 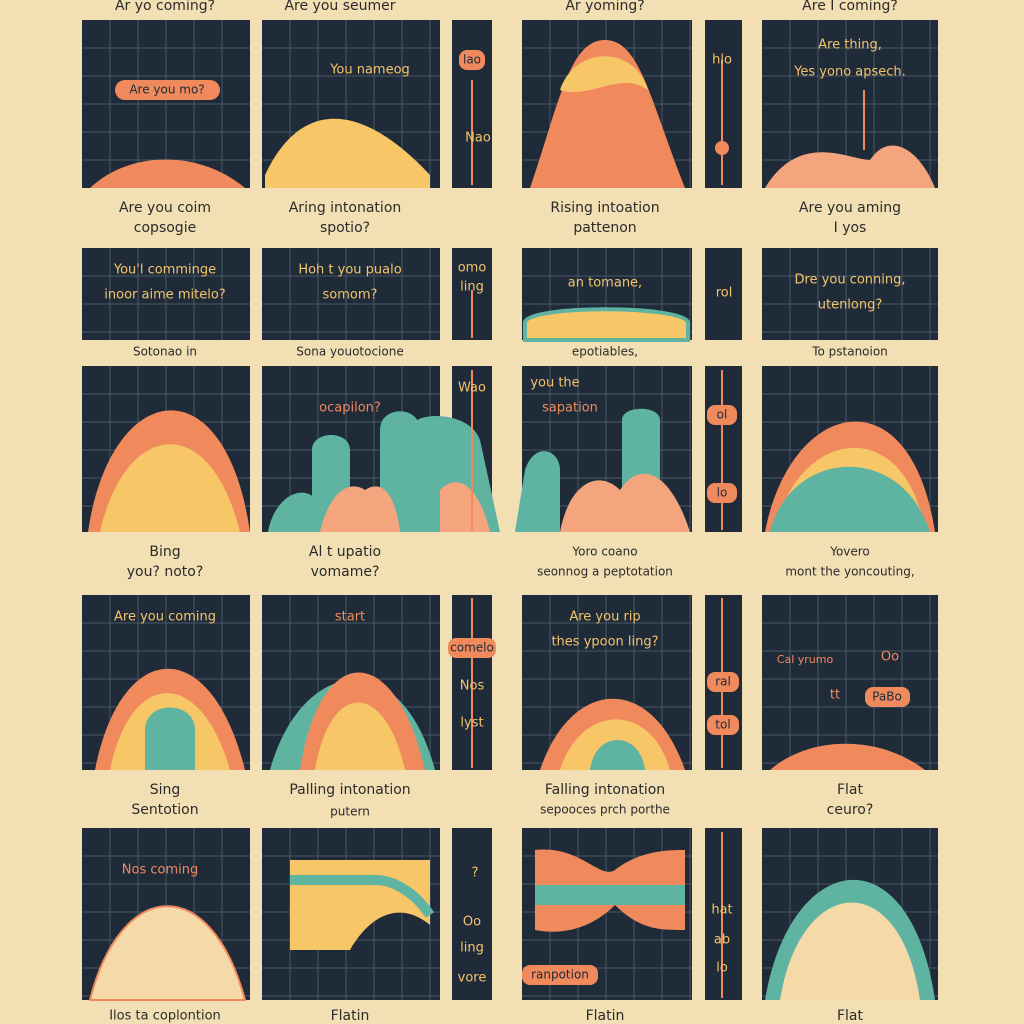 I want to click on caption: Falling intonation, so click(x=605, y=790).